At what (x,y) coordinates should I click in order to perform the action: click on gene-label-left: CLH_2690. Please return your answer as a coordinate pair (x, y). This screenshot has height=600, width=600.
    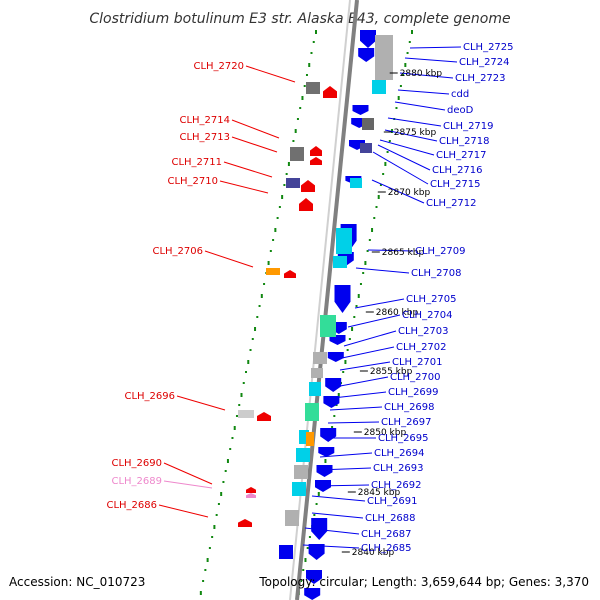
    Looking at the image, I should click on (136, 463).